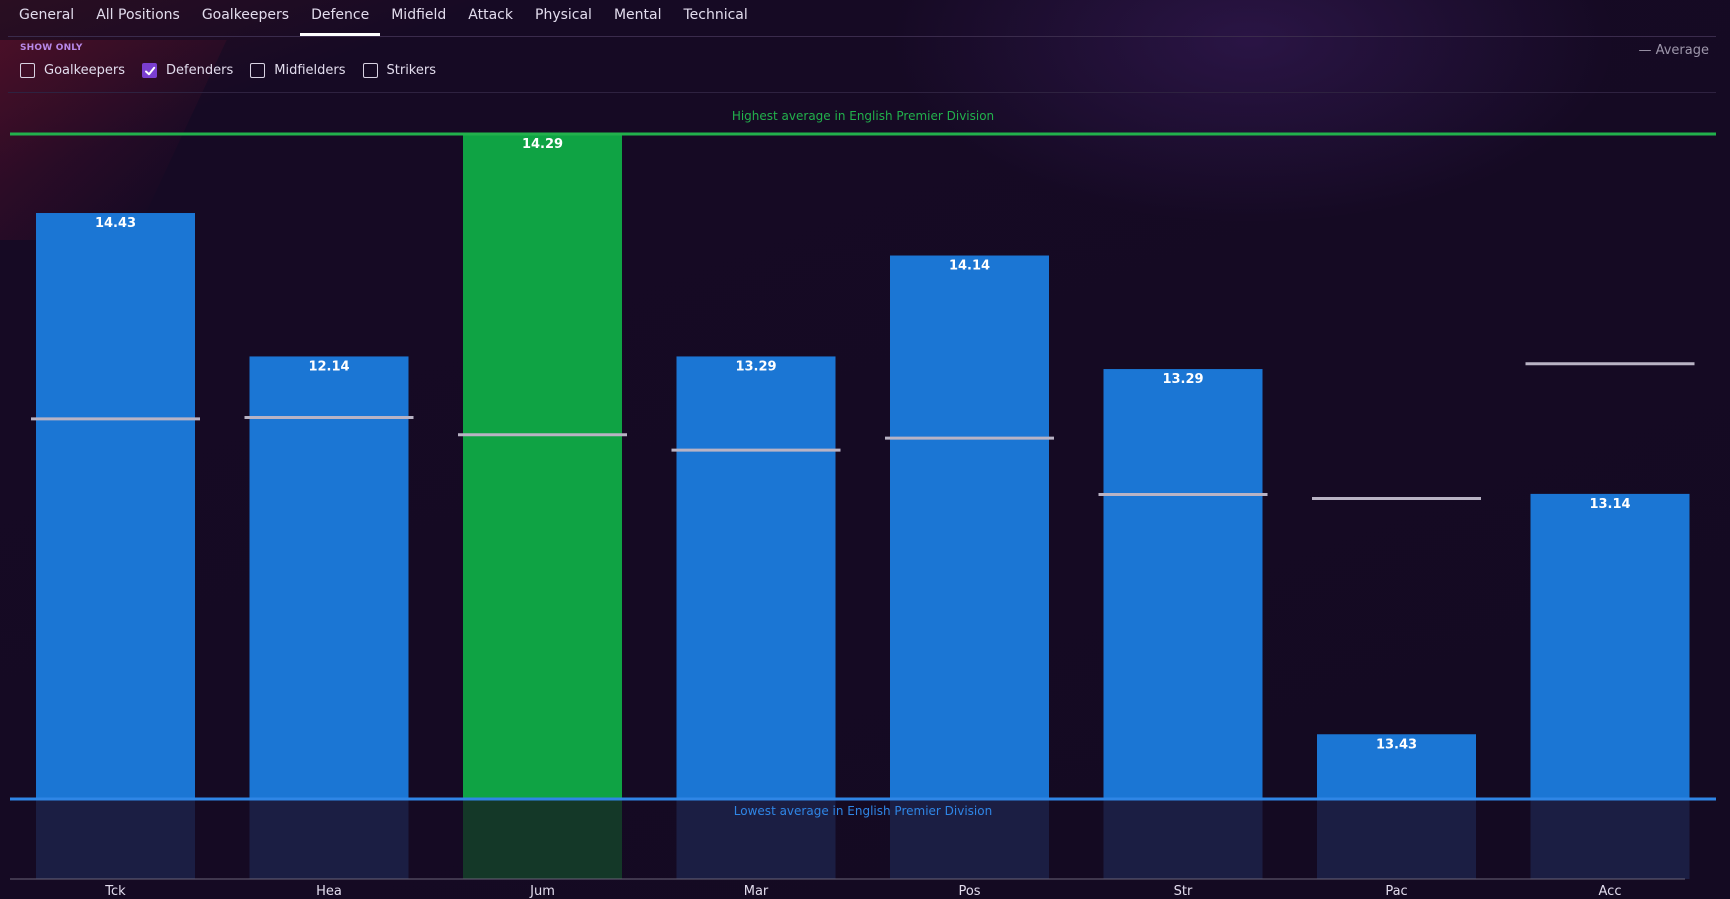 Image resolution: width=1730 pixels, height=899 pixels. I want to click on bar-value-label: 14.14, so click(969, 266).